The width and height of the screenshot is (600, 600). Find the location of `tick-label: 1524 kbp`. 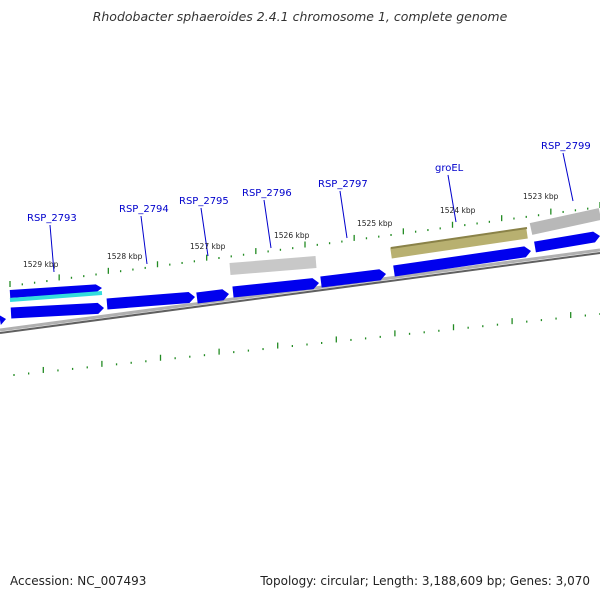

tick-label: 1524 kbp is located at coordinates (458, 210).